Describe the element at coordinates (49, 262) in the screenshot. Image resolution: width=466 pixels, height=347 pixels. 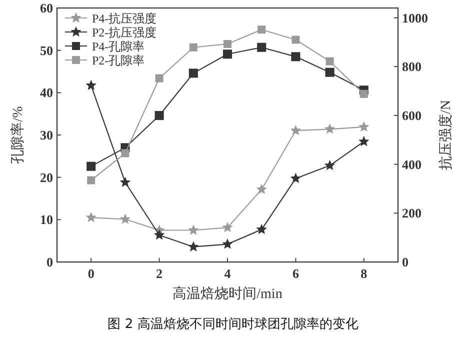
I see `y-tick-label: 0` at that location.